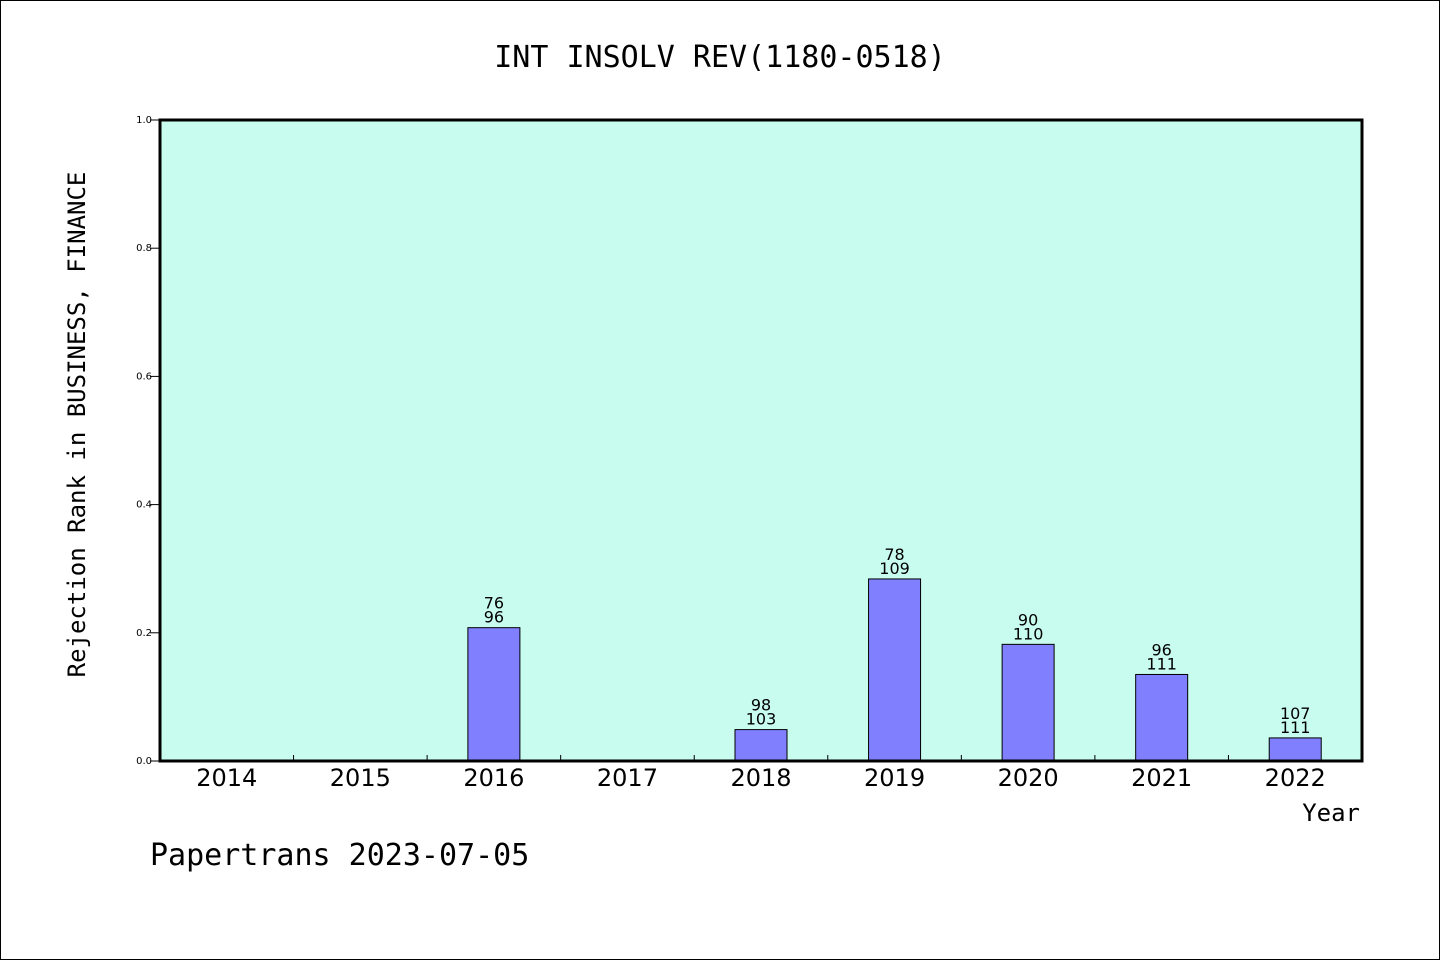 The image size is (1440, 960). What do you see at coordinates (761, 705) in the screenshot?
I see `bar-label-top-2018: 98` at bounding box center [761, 705].